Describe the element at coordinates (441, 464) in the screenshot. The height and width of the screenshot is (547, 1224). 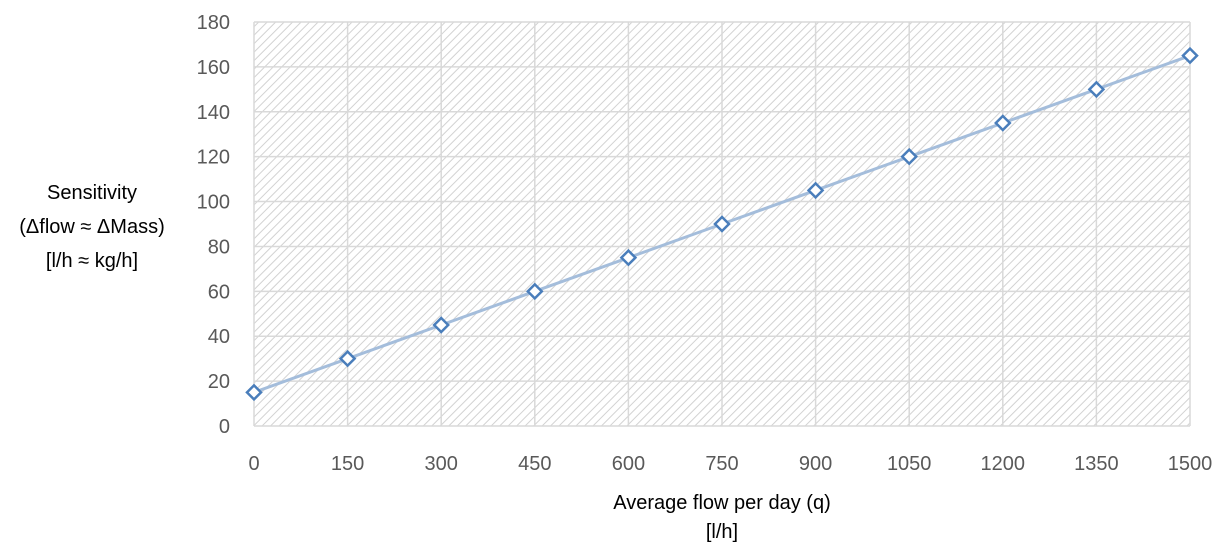
I see `x-tick-label: 300` at that location.